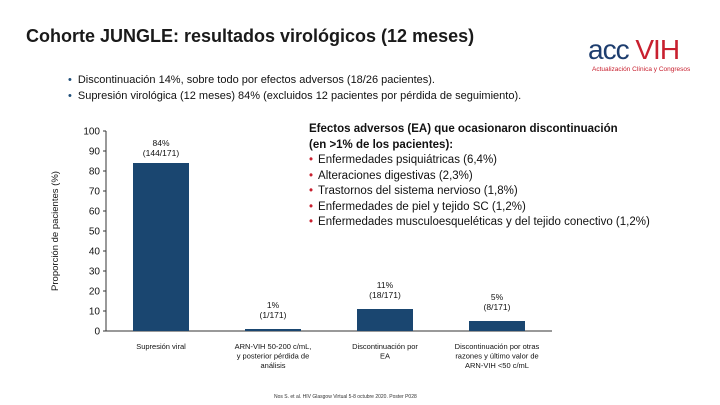 This screenshot has height=405, width=720. Describe the element at coordinates (161, 346) in the screenshot. I see `x-category-label: Supresión viral` at that location.